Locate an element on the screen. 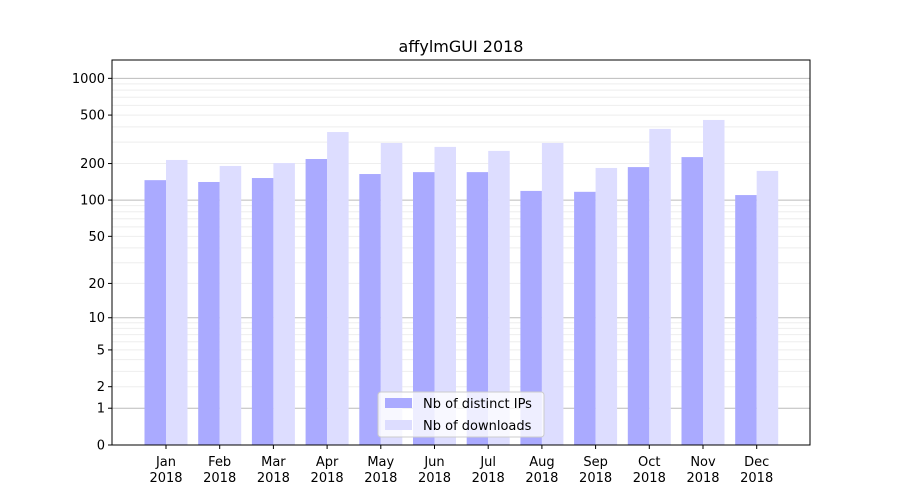 This screenshot has height=504, width=900. x-tick-label: Apr is located at coordinates (327, 462).